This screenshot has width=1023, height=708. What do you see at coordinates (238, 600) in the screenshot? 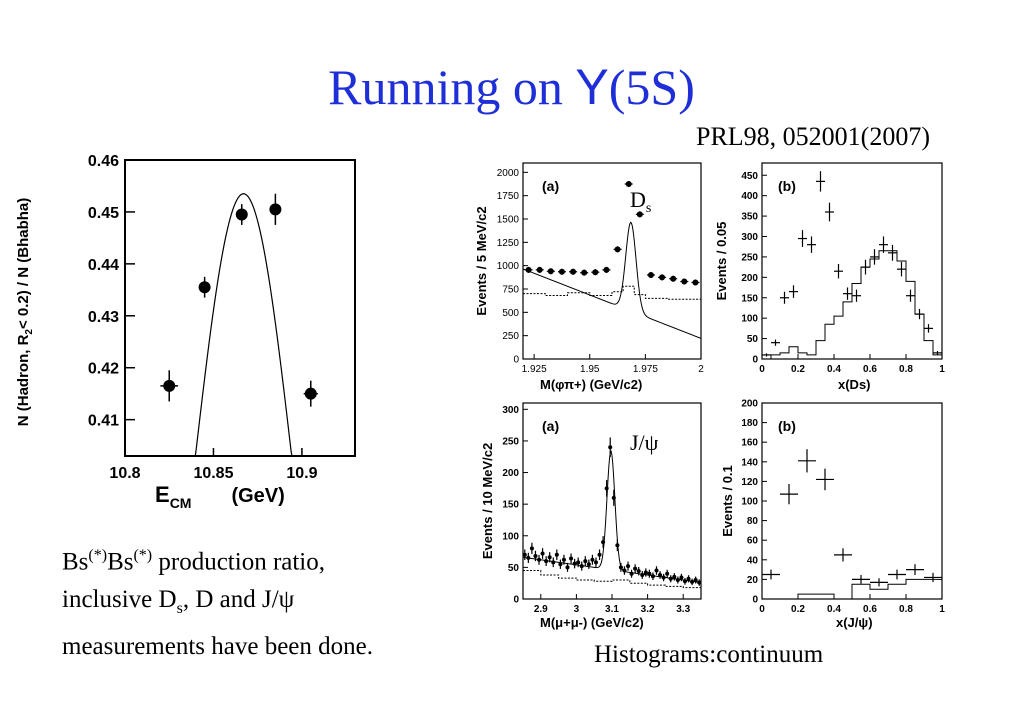
I see `caption-text: , D and J/ψ` at bounding box center [238, 600].